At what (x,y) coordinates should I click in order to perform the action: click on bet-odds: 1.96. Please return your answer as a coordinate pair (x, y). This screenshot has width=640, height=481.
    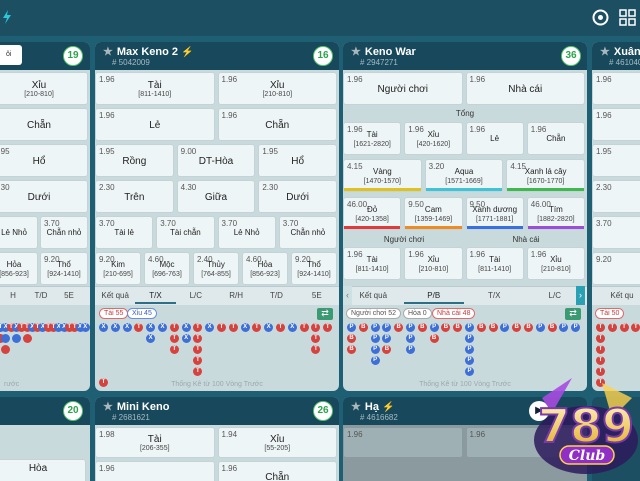
    Looking at the image, I should click on (477, 254).